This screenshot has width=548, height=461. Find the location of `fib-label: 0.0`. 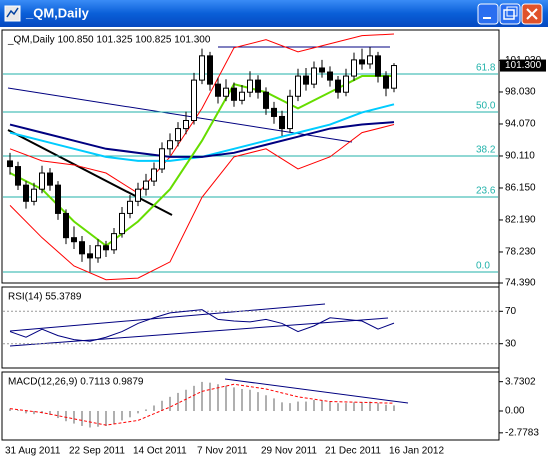

fib-label: 0.0 is located at coordinates (483, 266).